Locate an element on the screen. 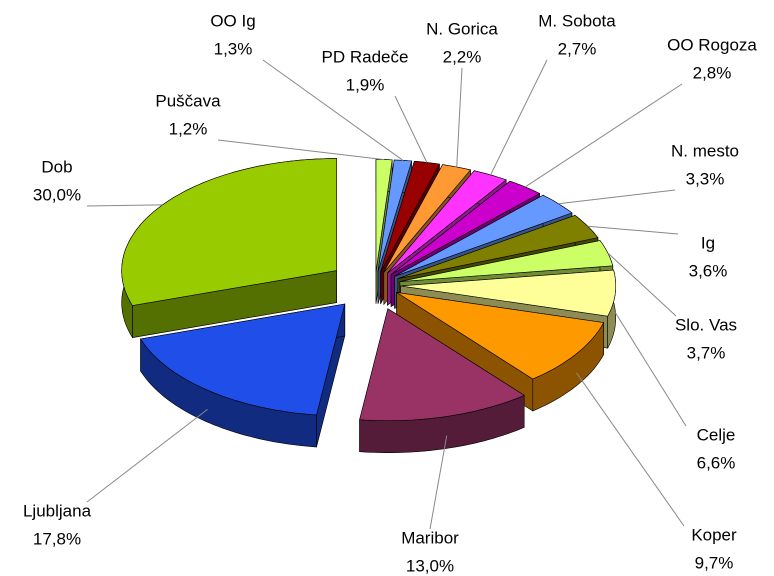 The height and width of the screenshot is (576, 774). data-label-name: OO Rogoza is located at coordinates (712, 44).